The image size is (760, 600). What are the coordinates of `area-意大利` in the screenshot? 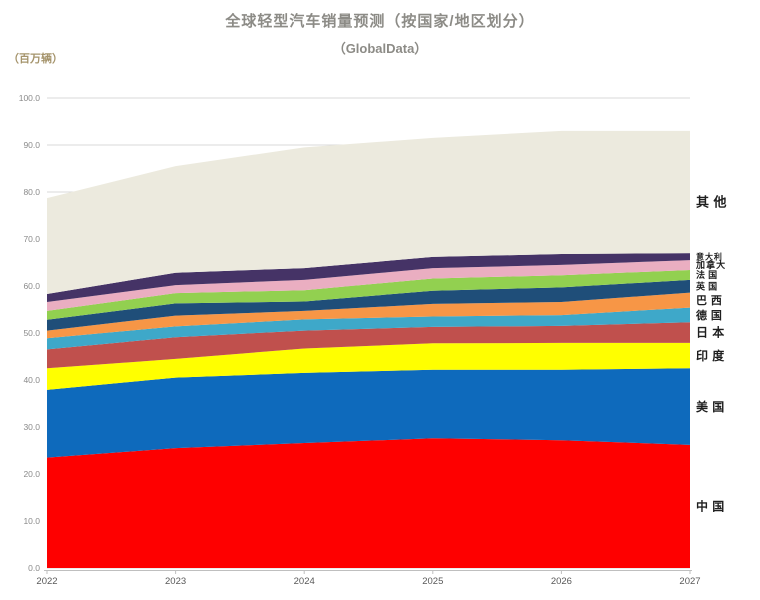 It's located at (368, 277).